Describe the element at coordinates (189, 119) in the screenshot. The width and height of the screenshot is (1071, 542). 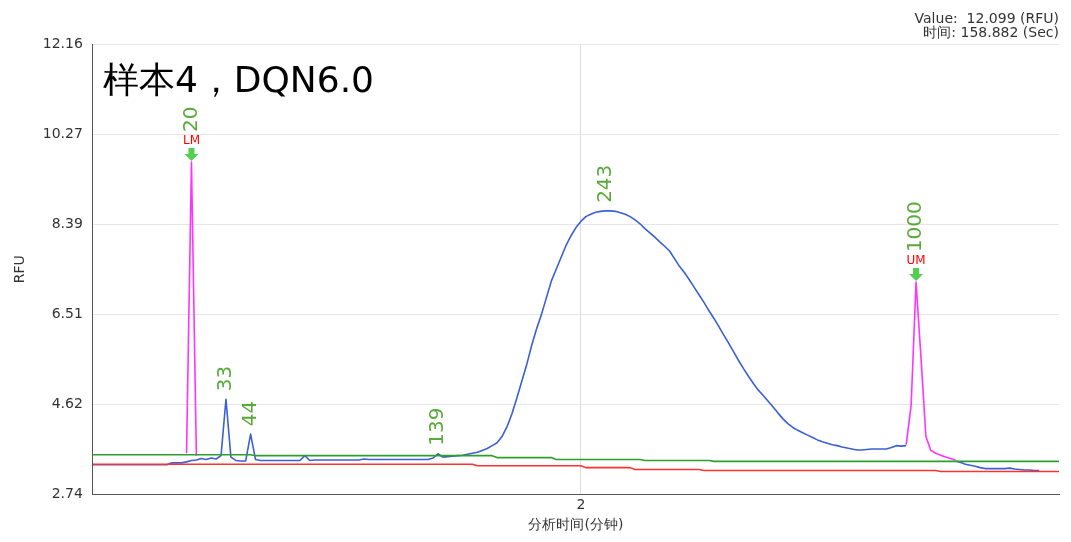
I see `annotation: 20` at that location.